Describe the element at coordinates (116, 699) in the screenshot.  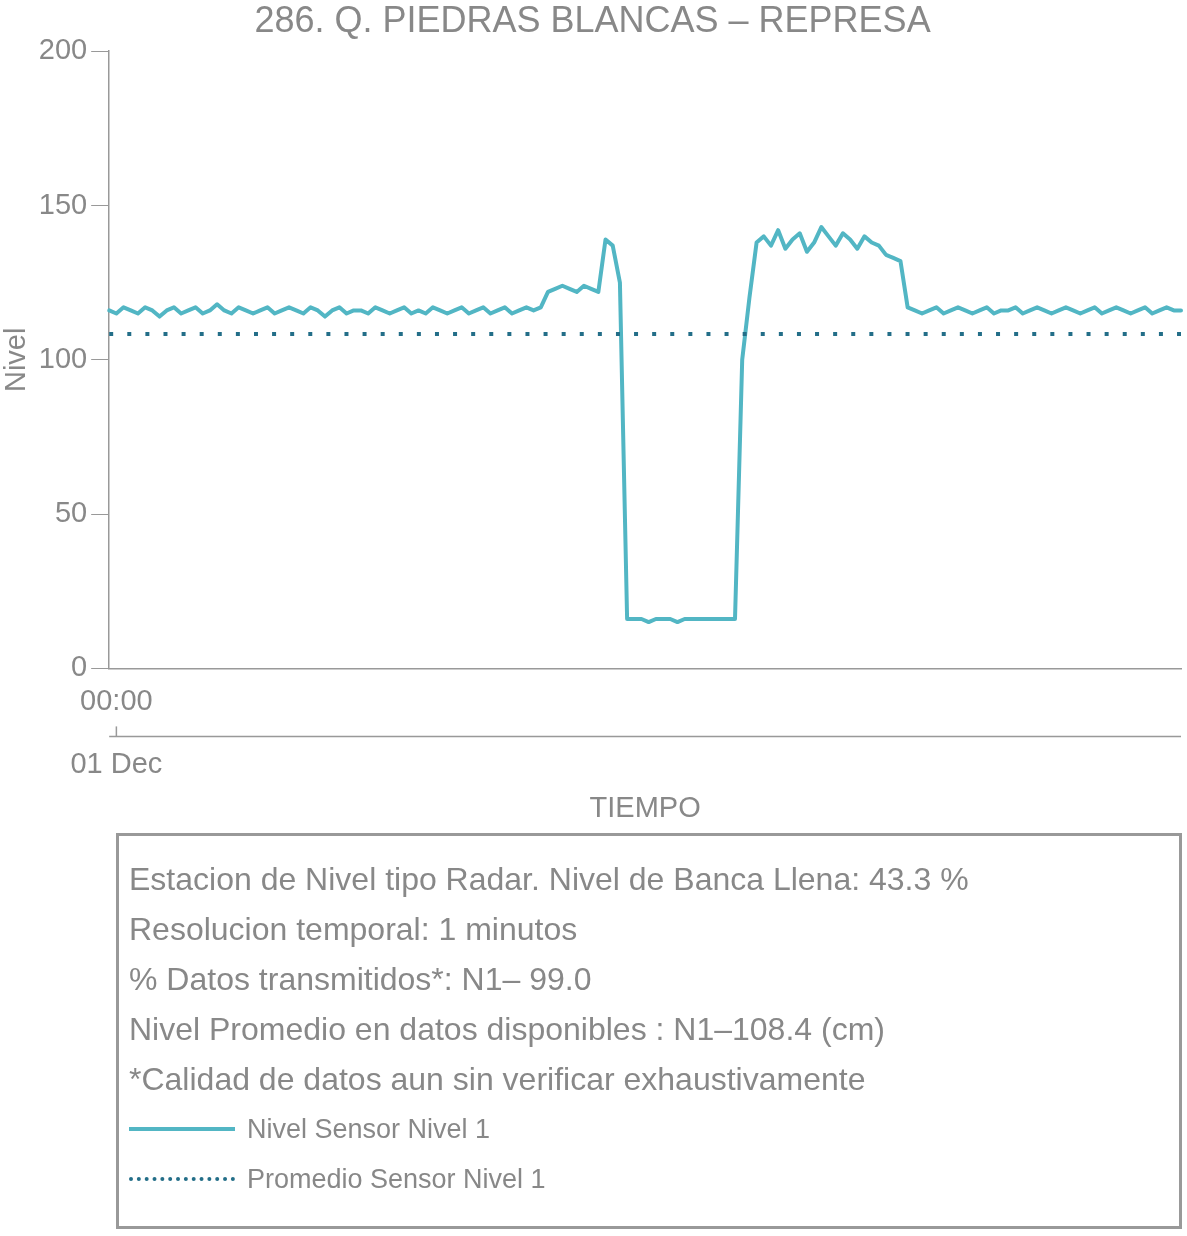
I see `x-tick-label: 00:00` at that location.